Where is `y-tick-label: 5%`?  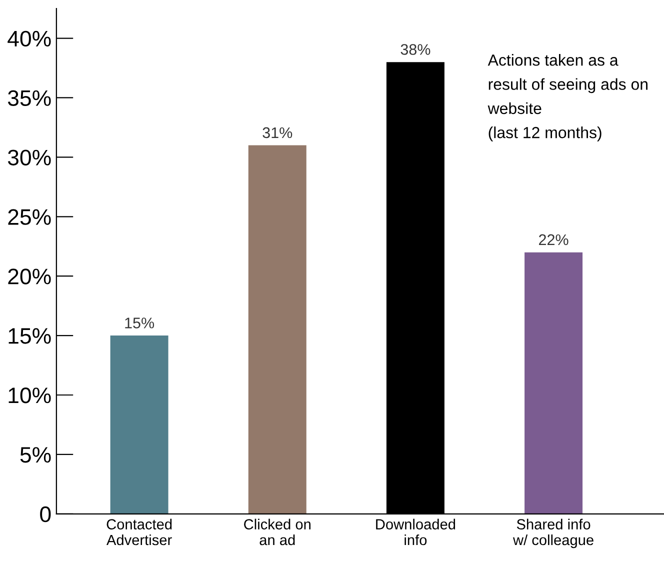
y-tick-label: 5% is located at coordinates (35, 455).